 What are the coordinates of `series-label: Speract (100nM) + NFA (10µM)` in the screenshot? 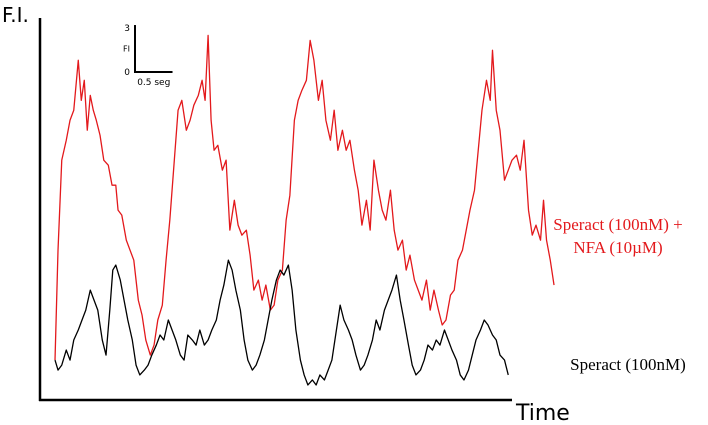 It's located at (618, 236).